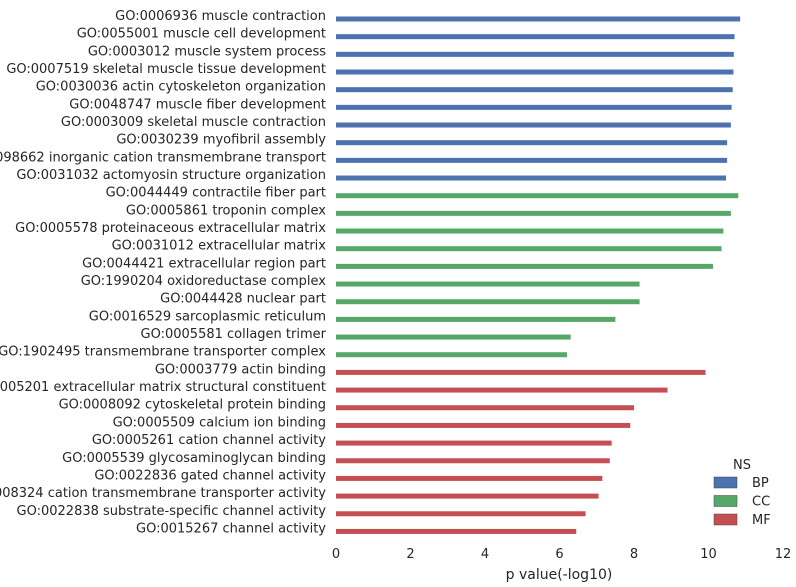 The width and height of the screenshot is (796, 587). Describe the element at coordinates (761, 502) in the screenshot. I see `legend-label-cc: CC` at that location.